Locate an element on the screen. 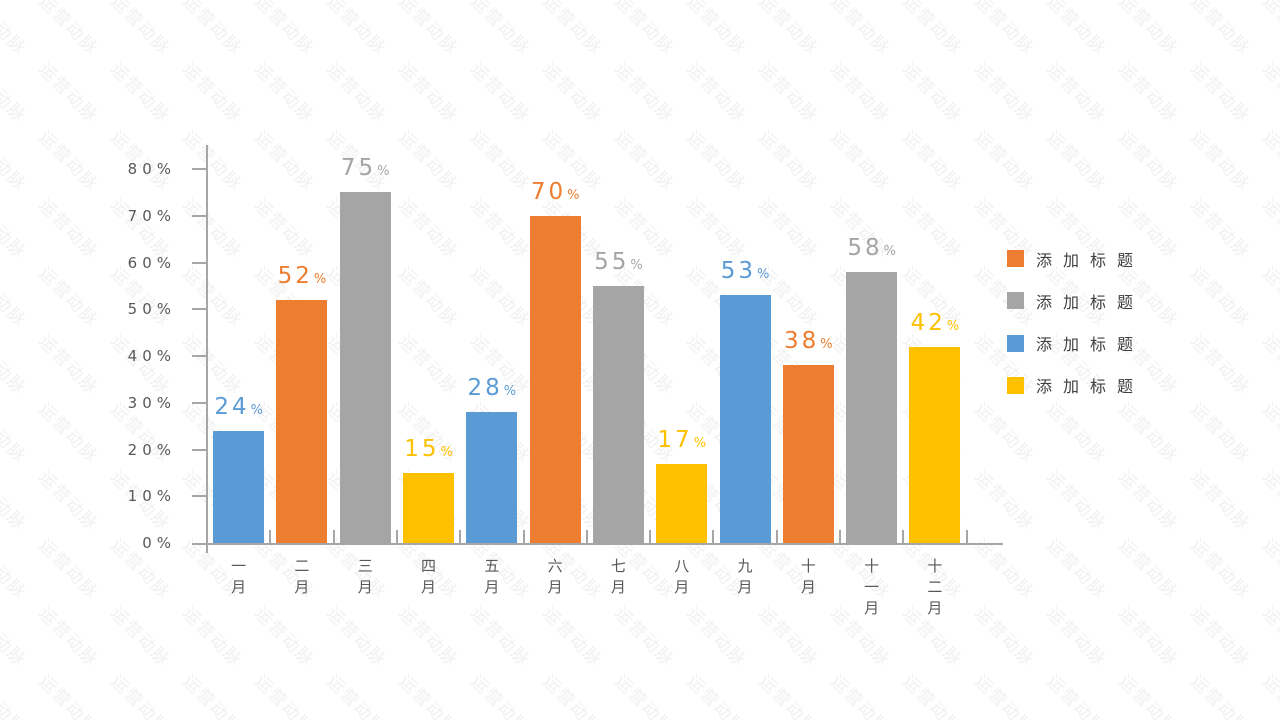 This screenshot has height=720, width=1280. bar-一月 is located at coordinates (239, 486).